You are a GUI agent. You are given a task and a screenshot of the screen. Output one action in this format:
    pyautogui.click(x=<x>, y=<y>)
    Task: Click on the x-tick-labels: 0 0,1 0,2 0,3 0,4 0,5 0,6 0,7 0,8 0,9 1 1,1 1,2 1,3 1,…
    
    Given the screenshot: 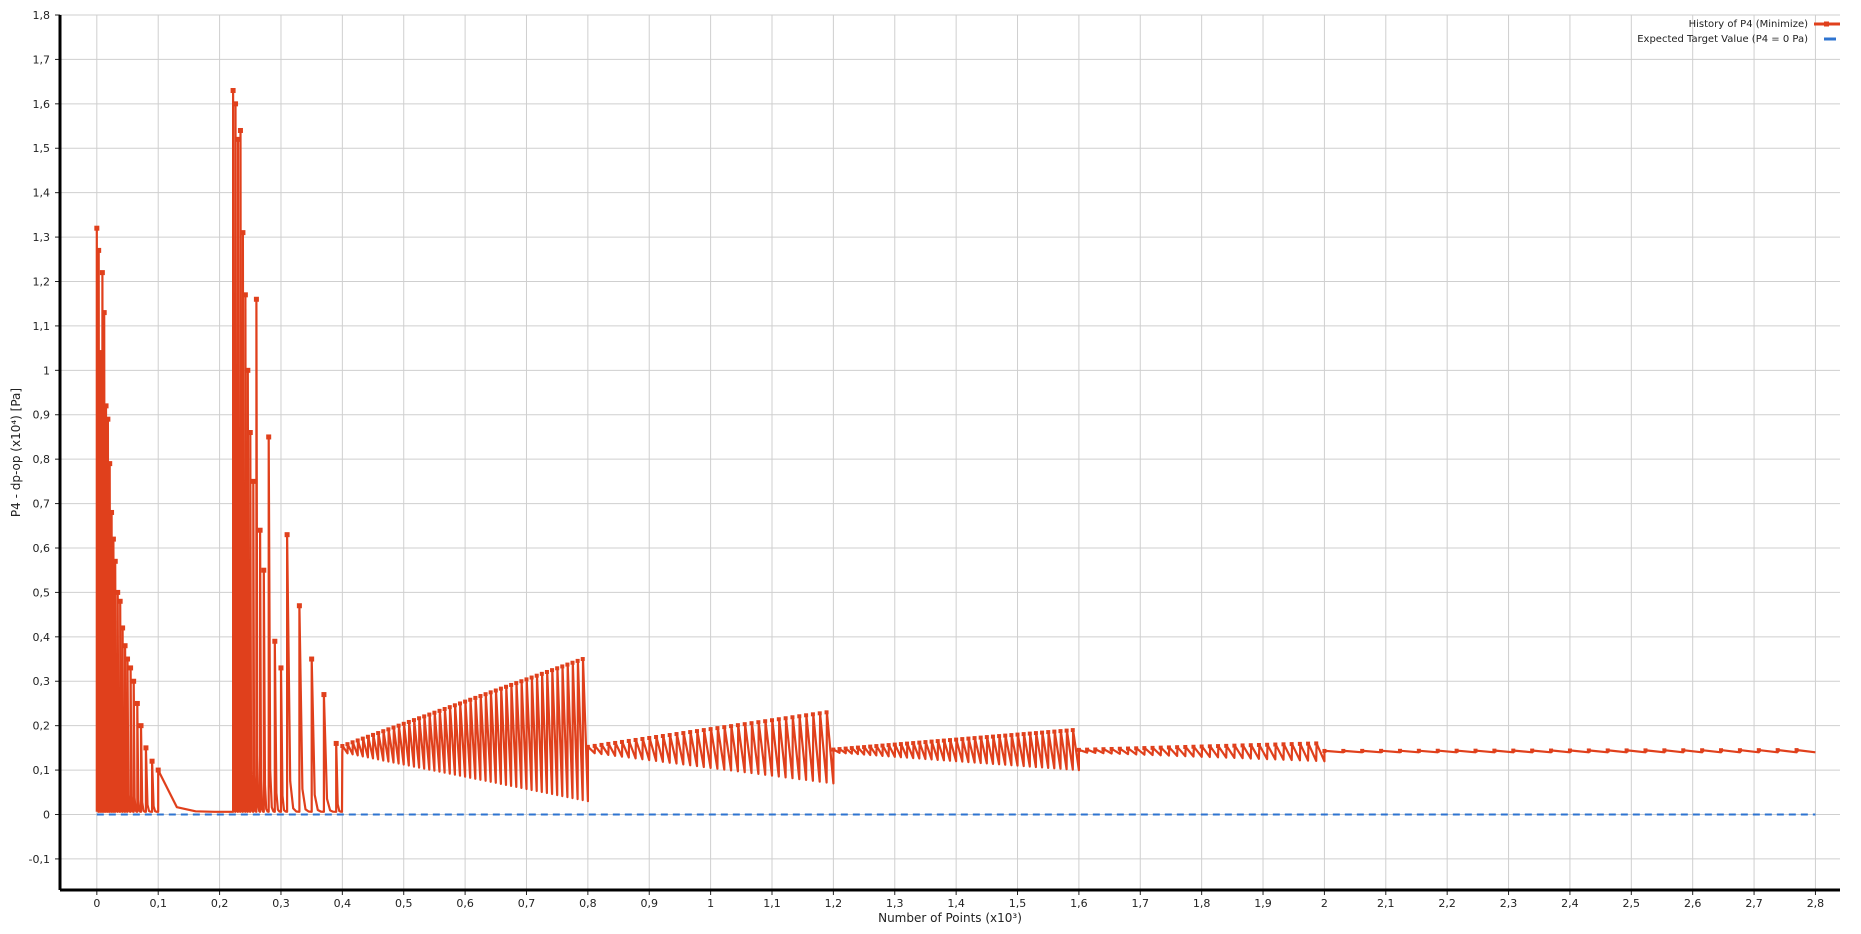 What is the action you would take?
    pyautogui.click(x=958, y=903)
    